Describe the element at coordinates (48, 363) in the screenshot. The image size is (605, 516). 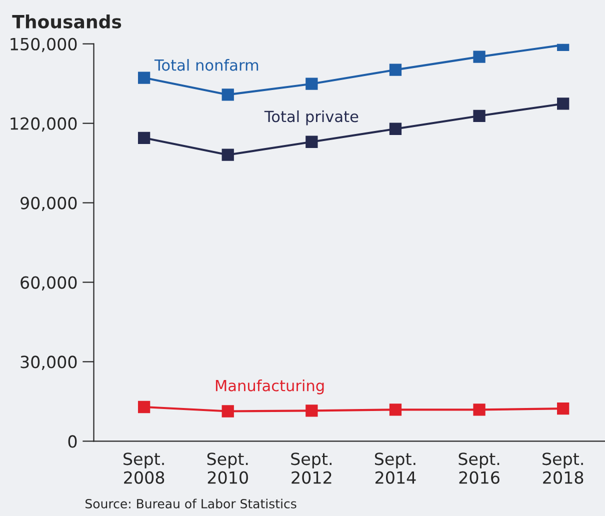
I see `y-tick-label: 30,000` at that location.